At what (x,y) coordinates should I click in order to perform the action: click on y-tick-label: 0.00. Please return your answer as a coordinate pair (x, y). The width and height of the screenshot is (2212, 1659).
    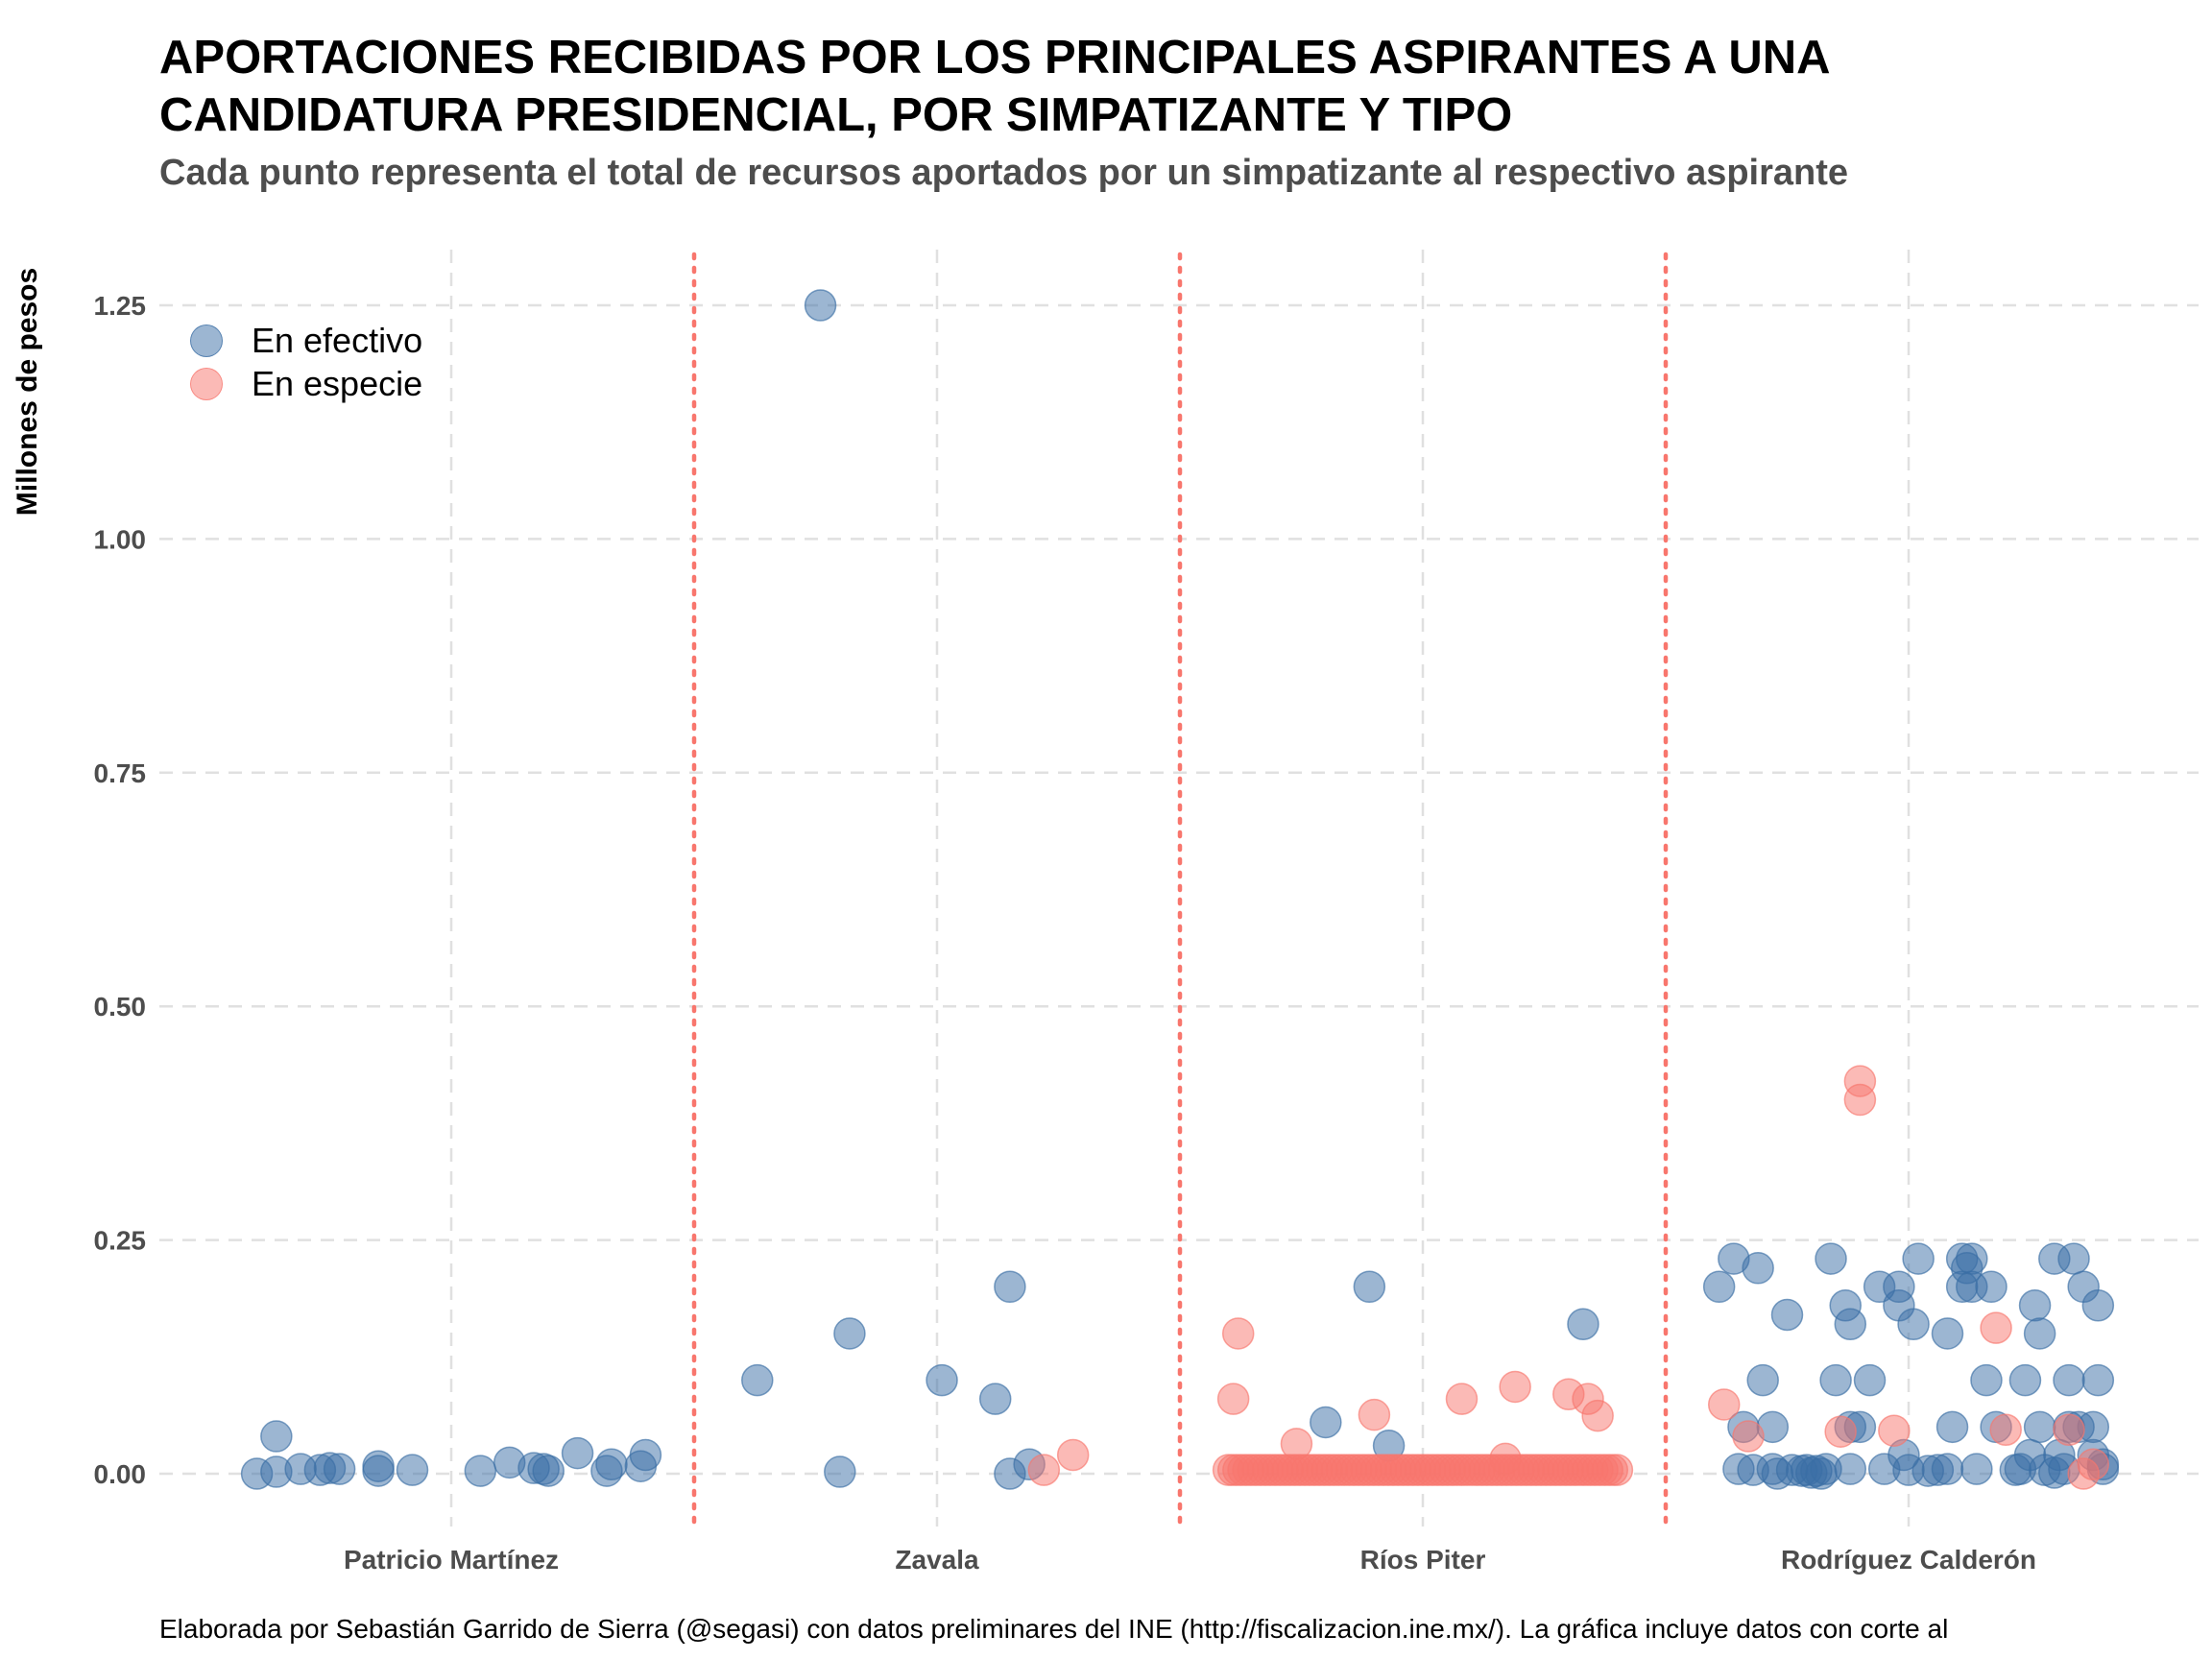
    Looking at the image, I should click on (120, 1474).